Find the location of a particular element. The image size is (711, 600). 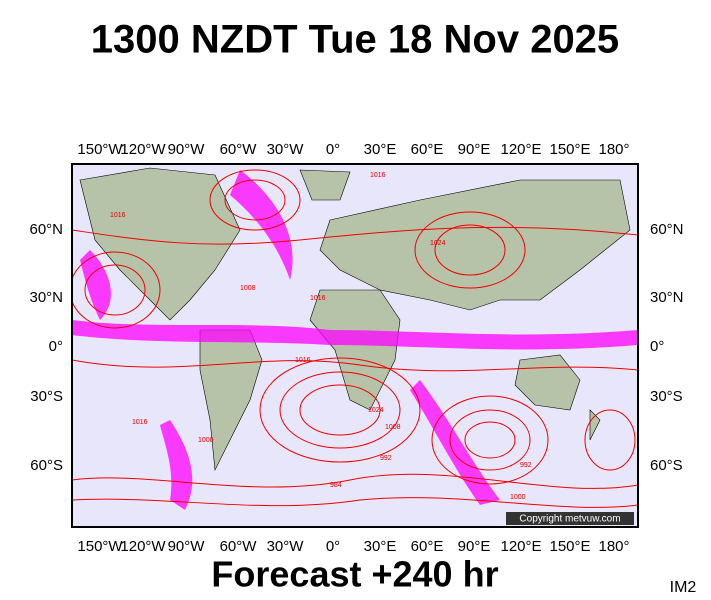

title: 1300 NZDT Tue 18 Nov 2025 is located at coordinates (355, 40).